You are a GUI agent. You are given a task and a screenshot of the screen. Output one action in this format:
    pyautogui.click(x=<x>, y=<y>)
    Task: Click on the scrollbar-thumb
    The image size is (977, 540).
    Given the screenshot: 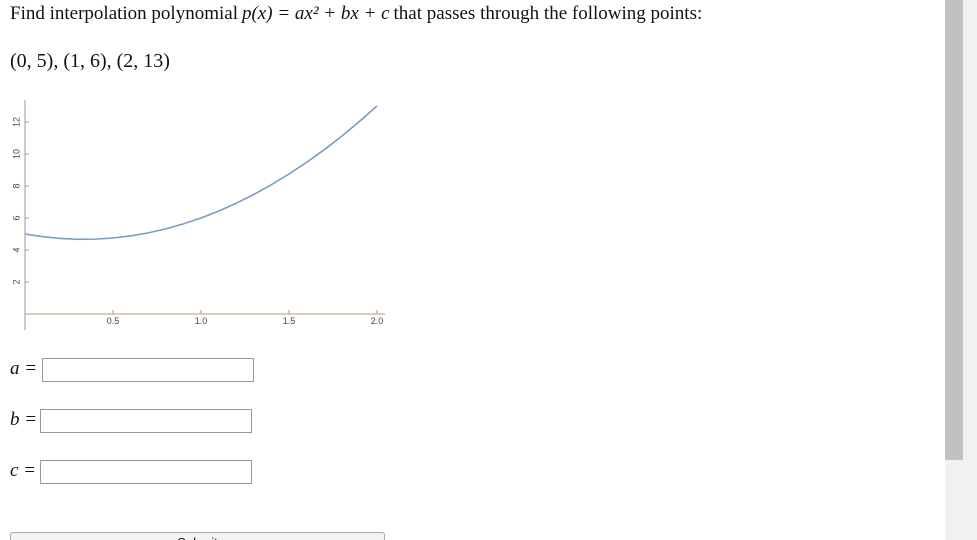 What is the action you would take?
    pyautogui.click(x=954, y=230)
    